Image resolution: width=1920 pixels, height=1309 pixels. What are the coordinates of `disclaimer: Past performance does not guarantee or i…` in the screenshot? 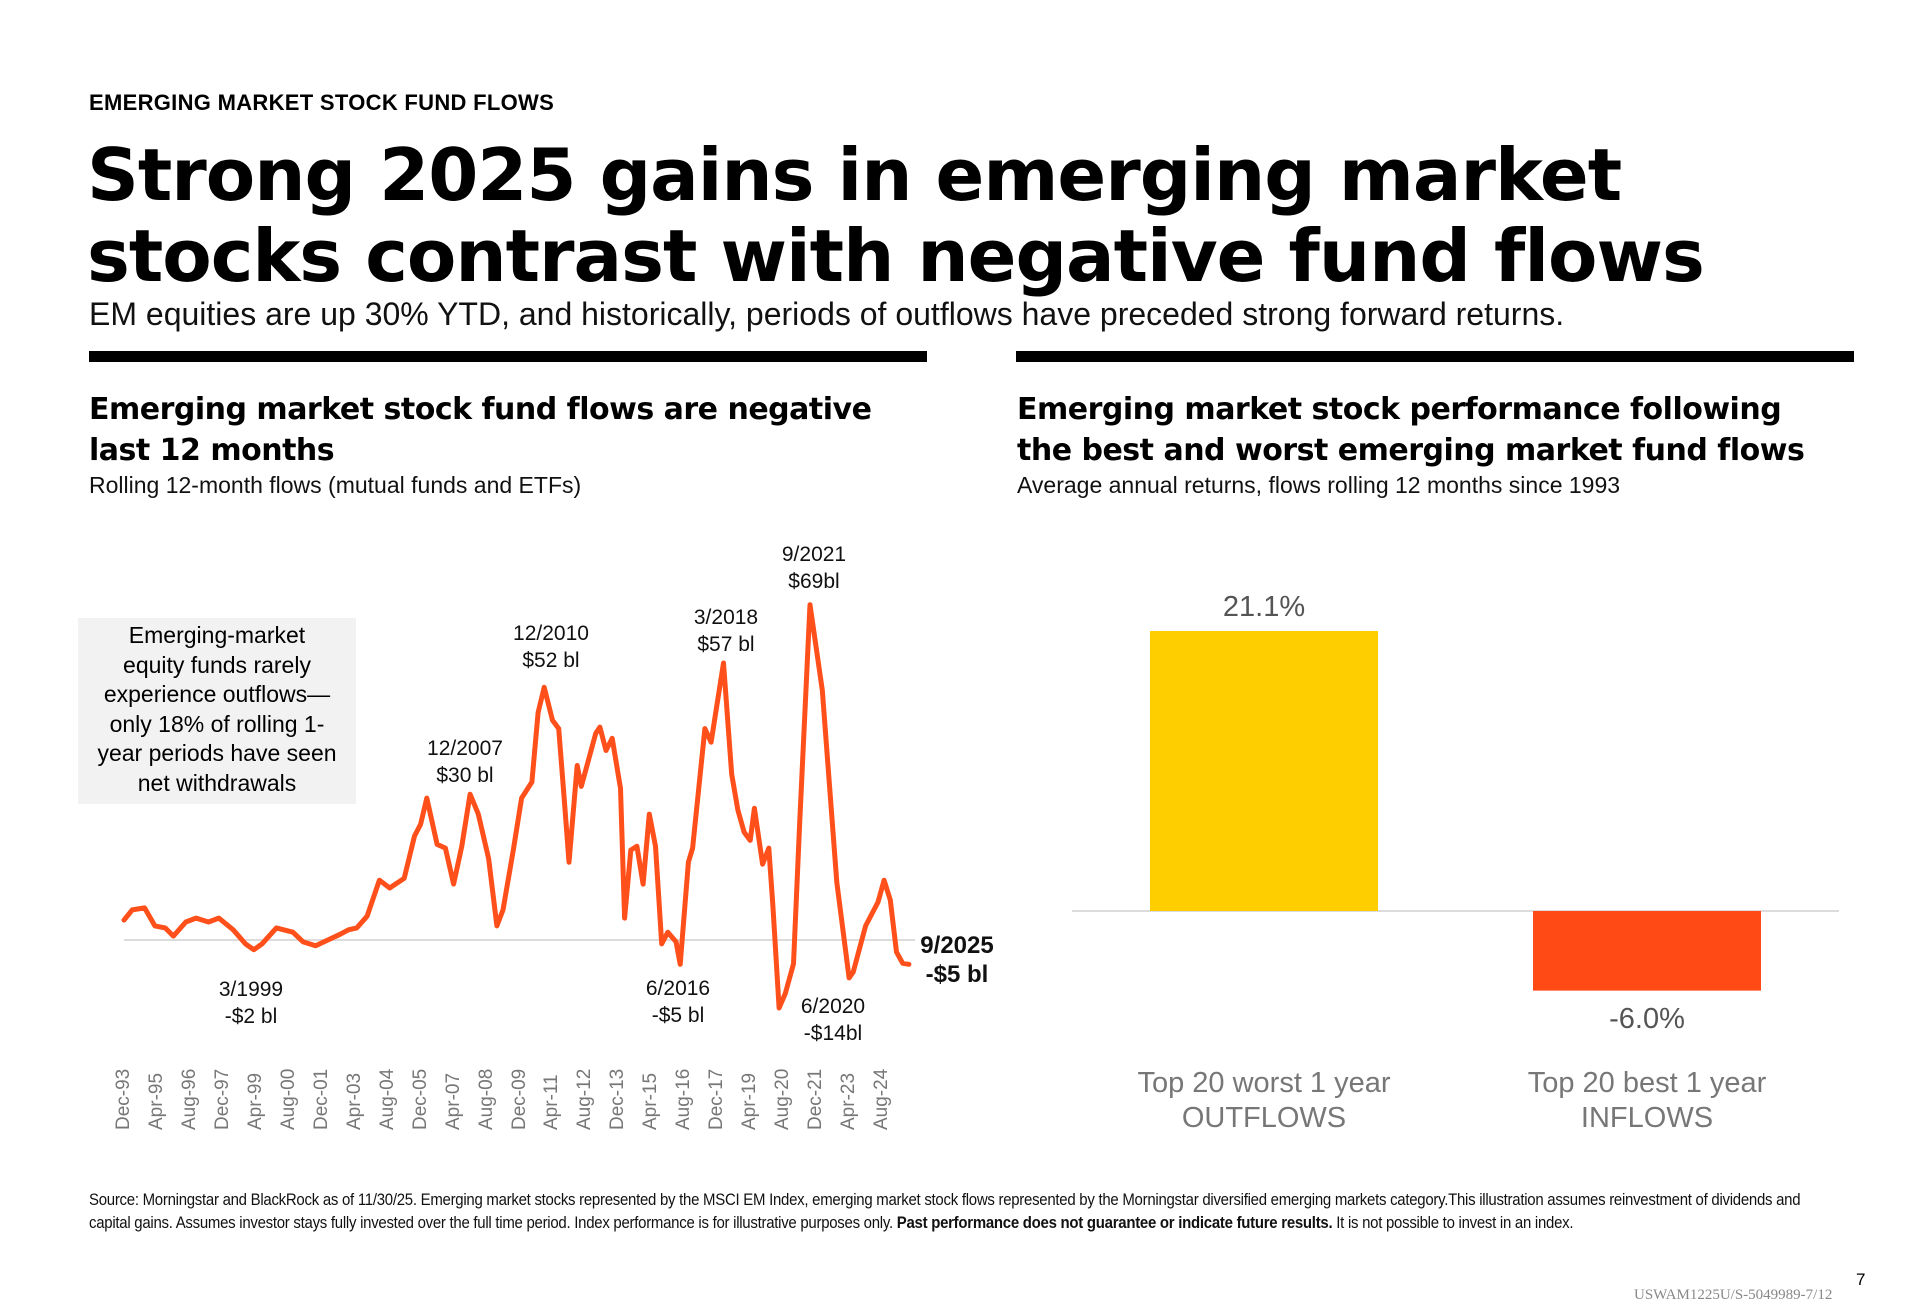 It's located at (1114, 1222).